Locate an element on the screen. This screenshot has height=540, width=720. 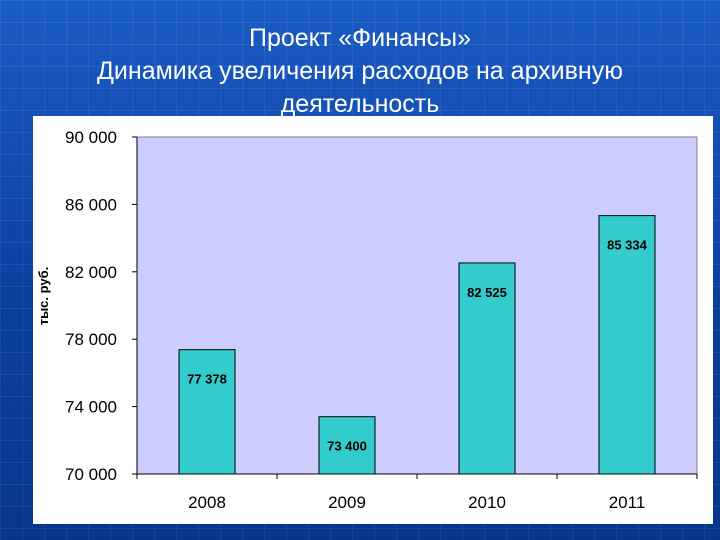
x-tick-label: 2011 is located at coordinates (627, 502).